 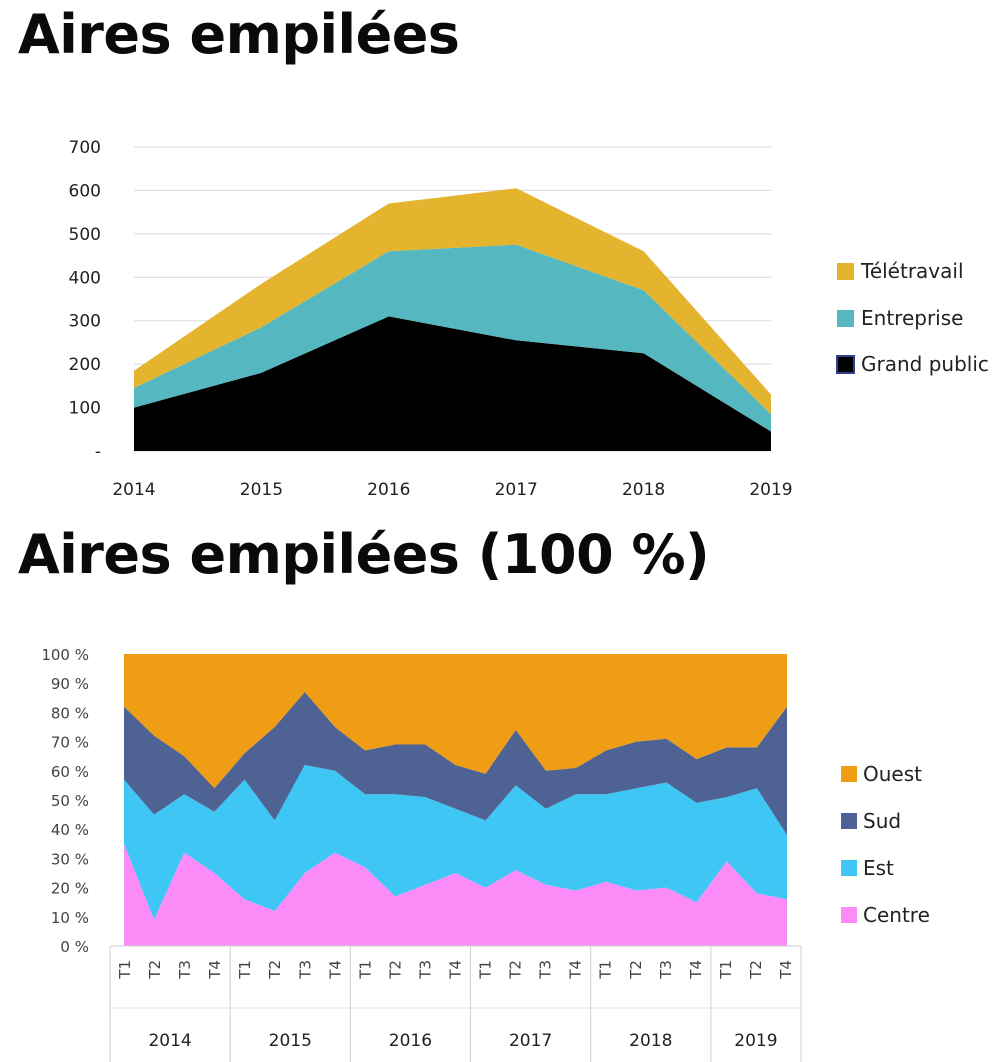 I want to click on y-tick-label: 80 %, so click(x=70, y=713).